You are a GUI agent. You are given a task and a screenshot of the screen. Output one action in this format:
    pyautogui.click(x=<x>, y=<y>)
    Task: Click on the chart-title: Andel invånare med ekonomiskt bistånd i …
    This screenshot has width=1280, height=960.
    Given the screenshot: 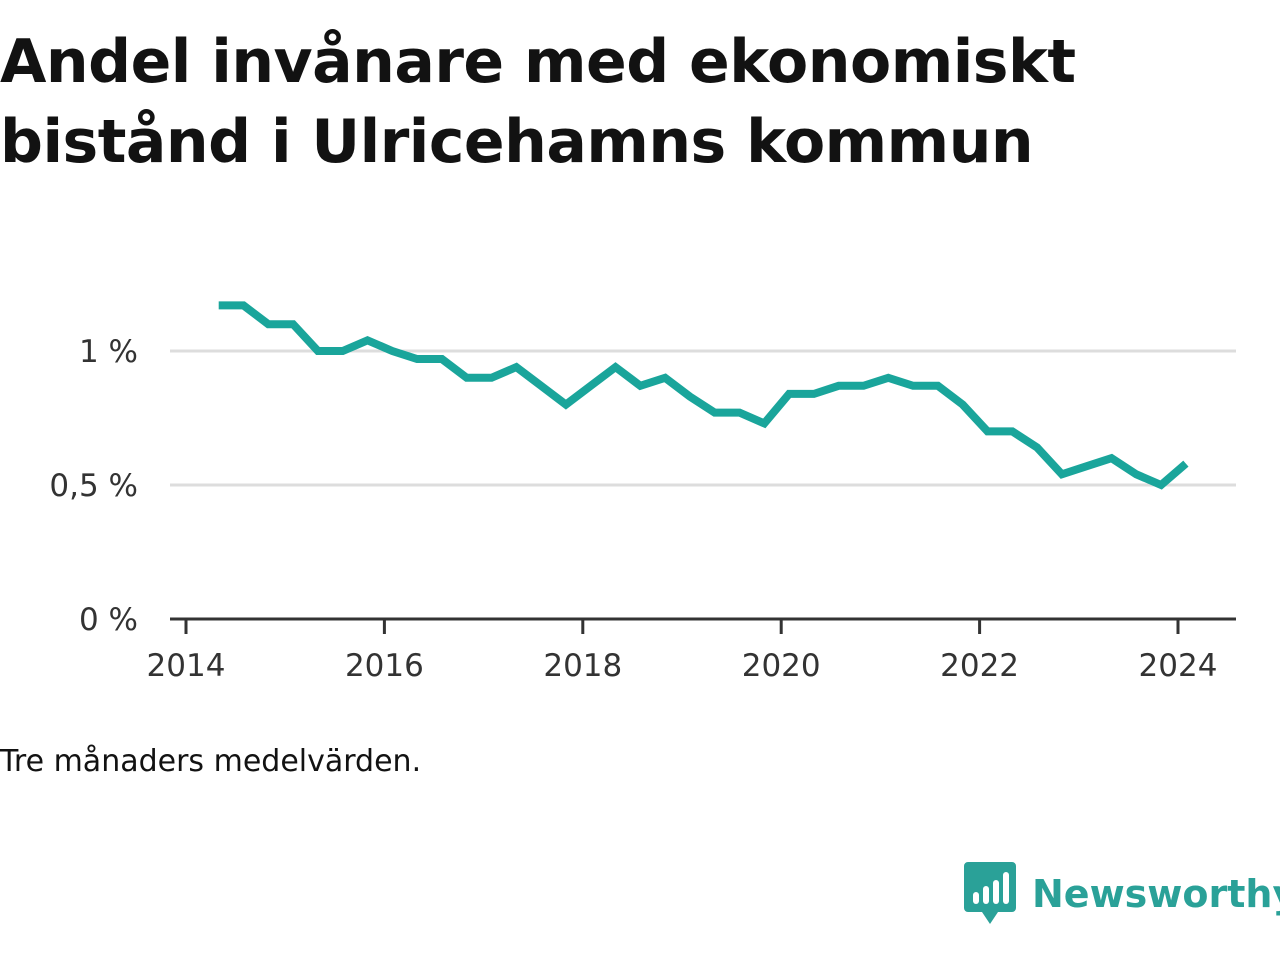 What is the action you would take?
    pyautogui.click(x=538, y=102)
    